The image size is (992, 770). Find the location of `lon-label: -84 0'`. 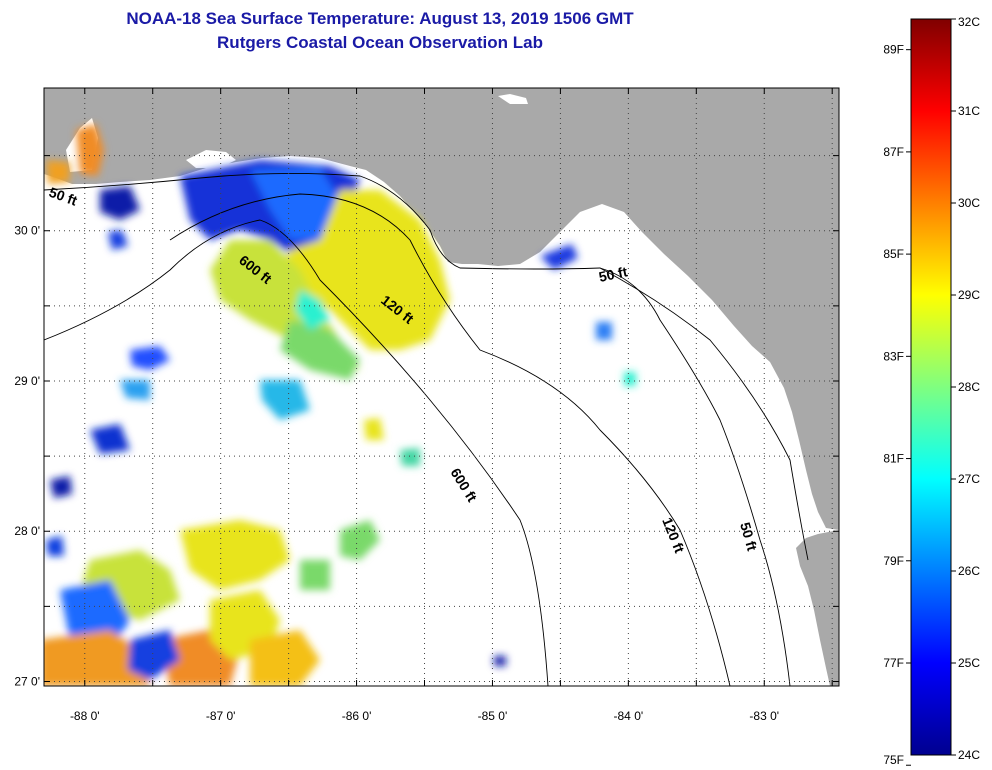

lon-label: -84 0' is located at coordinates (629, 716).